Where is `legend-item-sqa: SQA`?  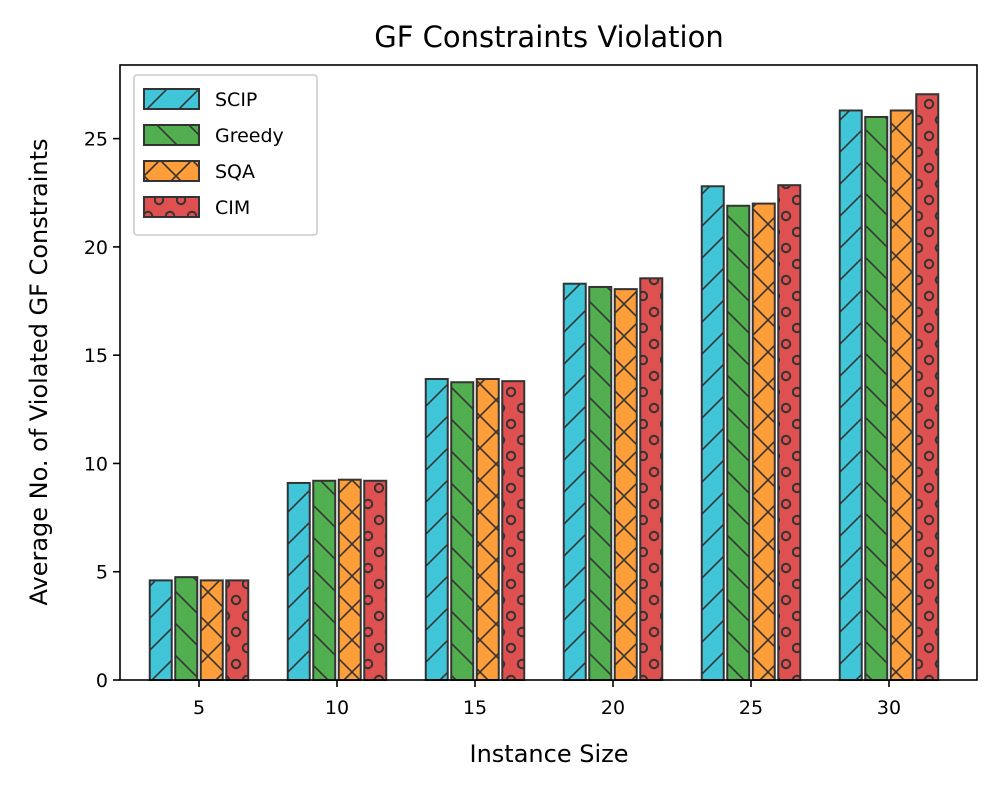 legend-item-sqa: SQA is located at coordinates (199, 171).